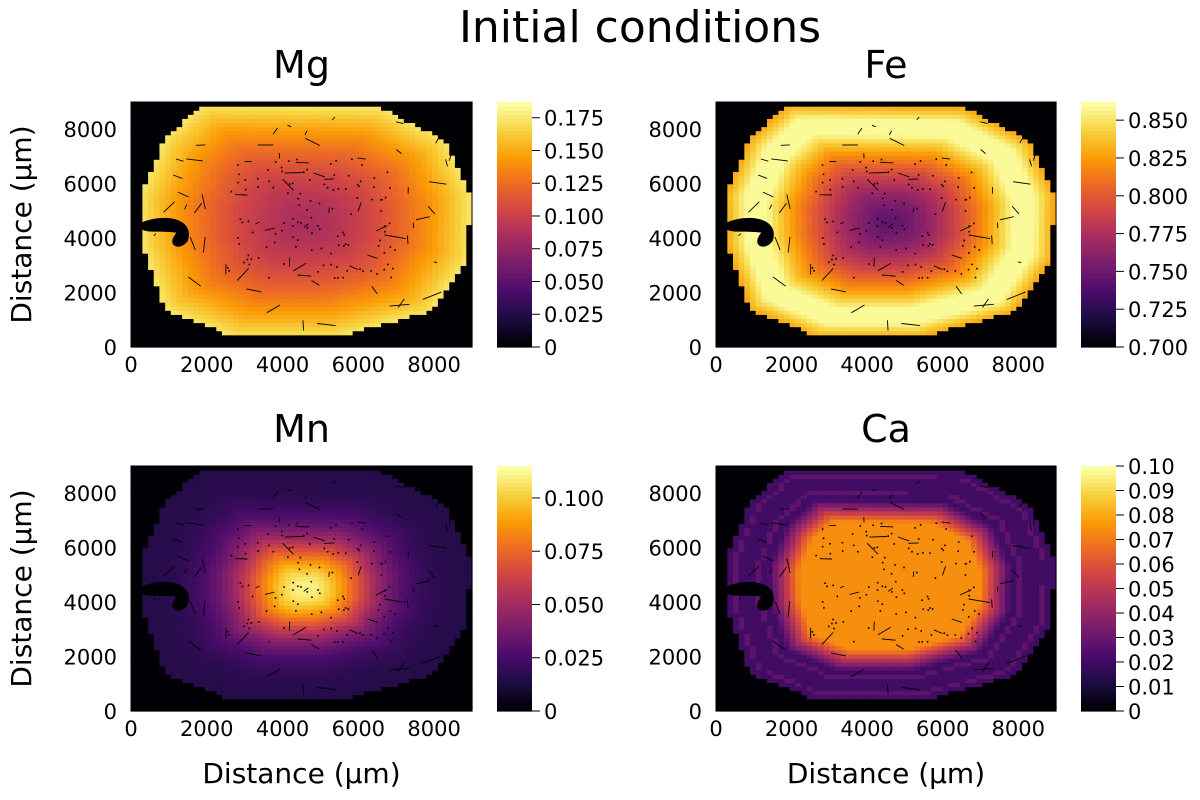 The height and width of the screenshot is (800, 1200). Describe the element at coordinates (130, 365) in the screenshot. I see `x-tick-label: 0` at that location.